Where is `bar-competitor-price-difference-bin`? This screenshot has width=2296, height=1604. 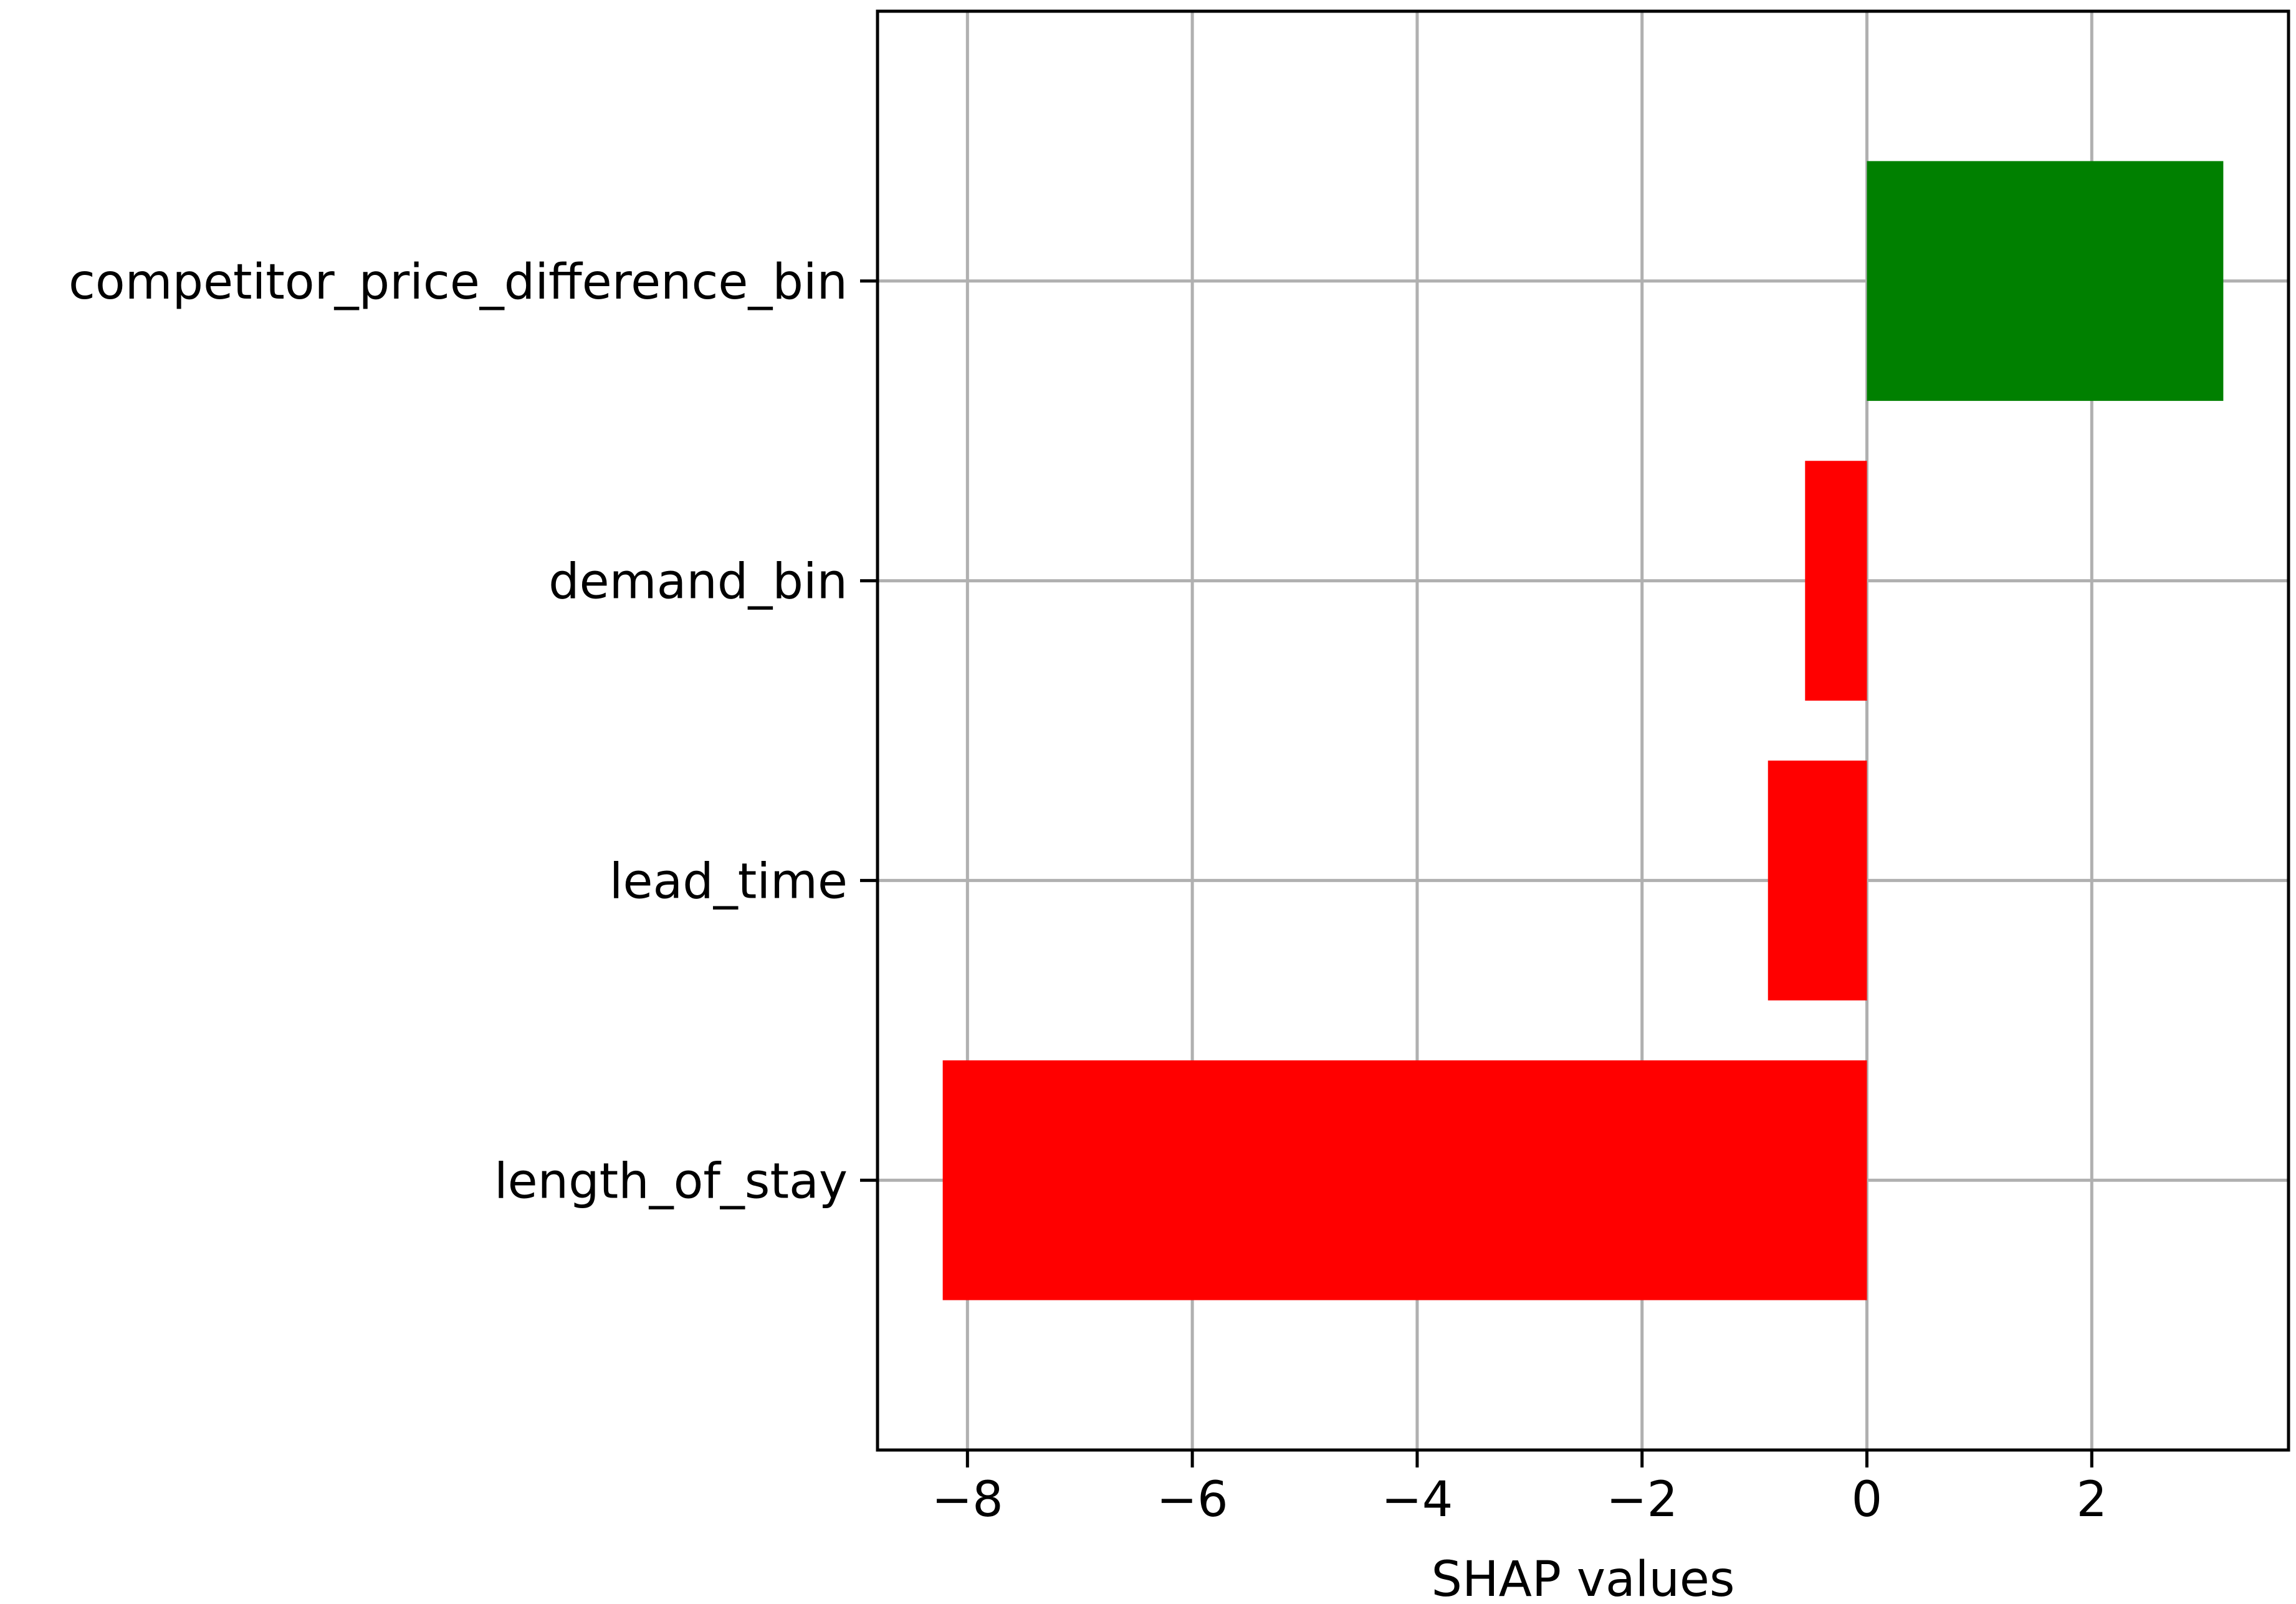
bar-competitor-price-difference-bin is located at coordinates (2046, 281).